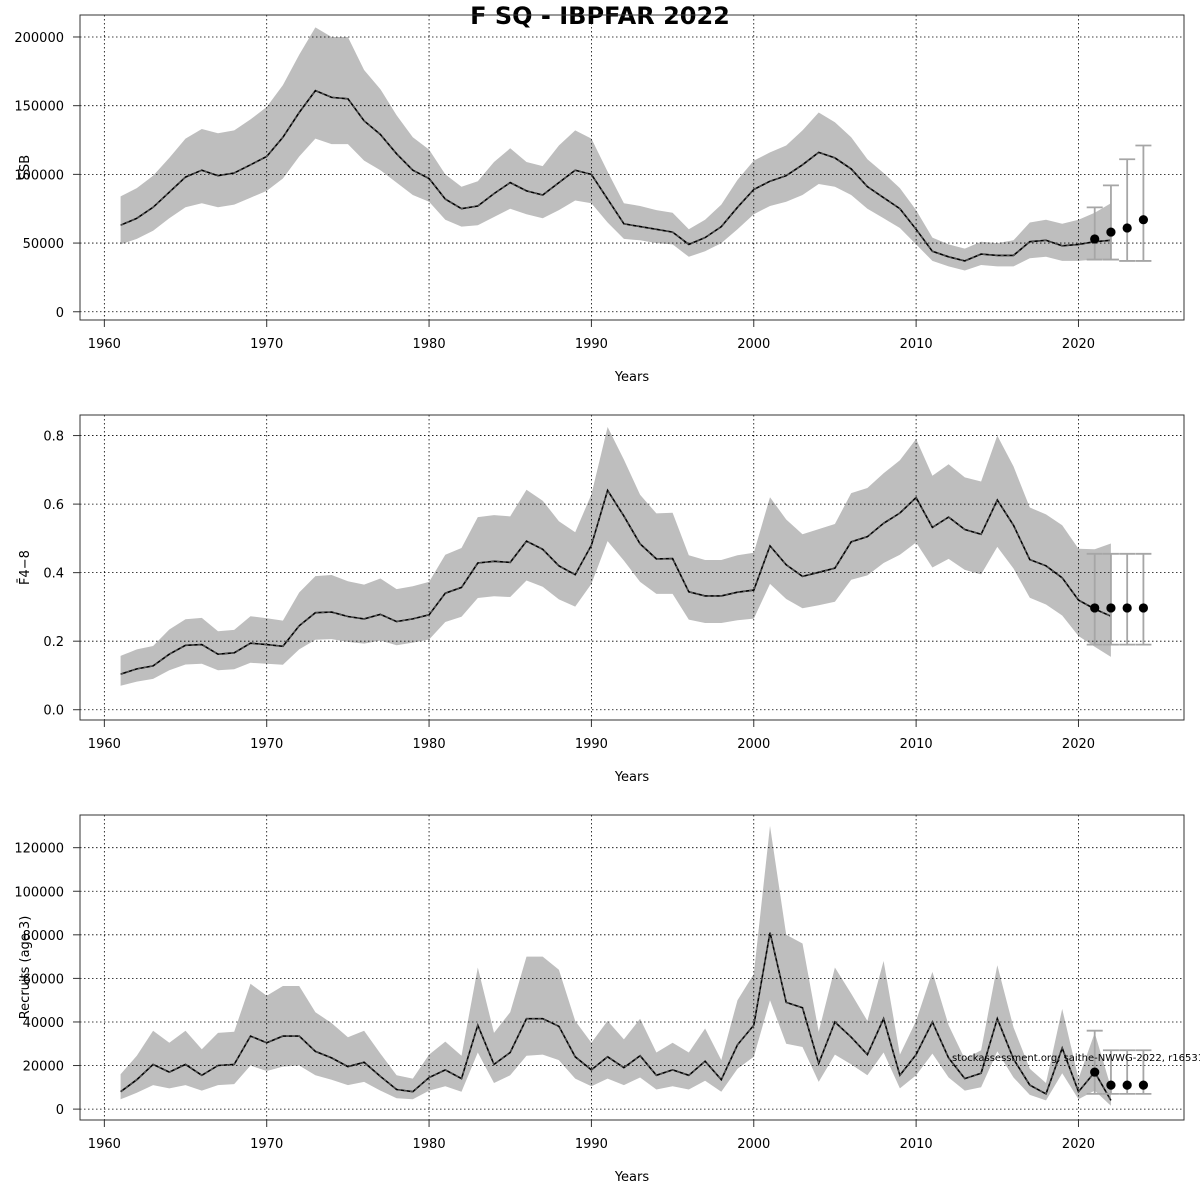 Image resolution: width=1200 pixels, height=1200 pixels. What do you see at coordinates (25, 567) in the screenshot?
I see `y-axis-label: F̄4−8` at bounding box center [25, 567].